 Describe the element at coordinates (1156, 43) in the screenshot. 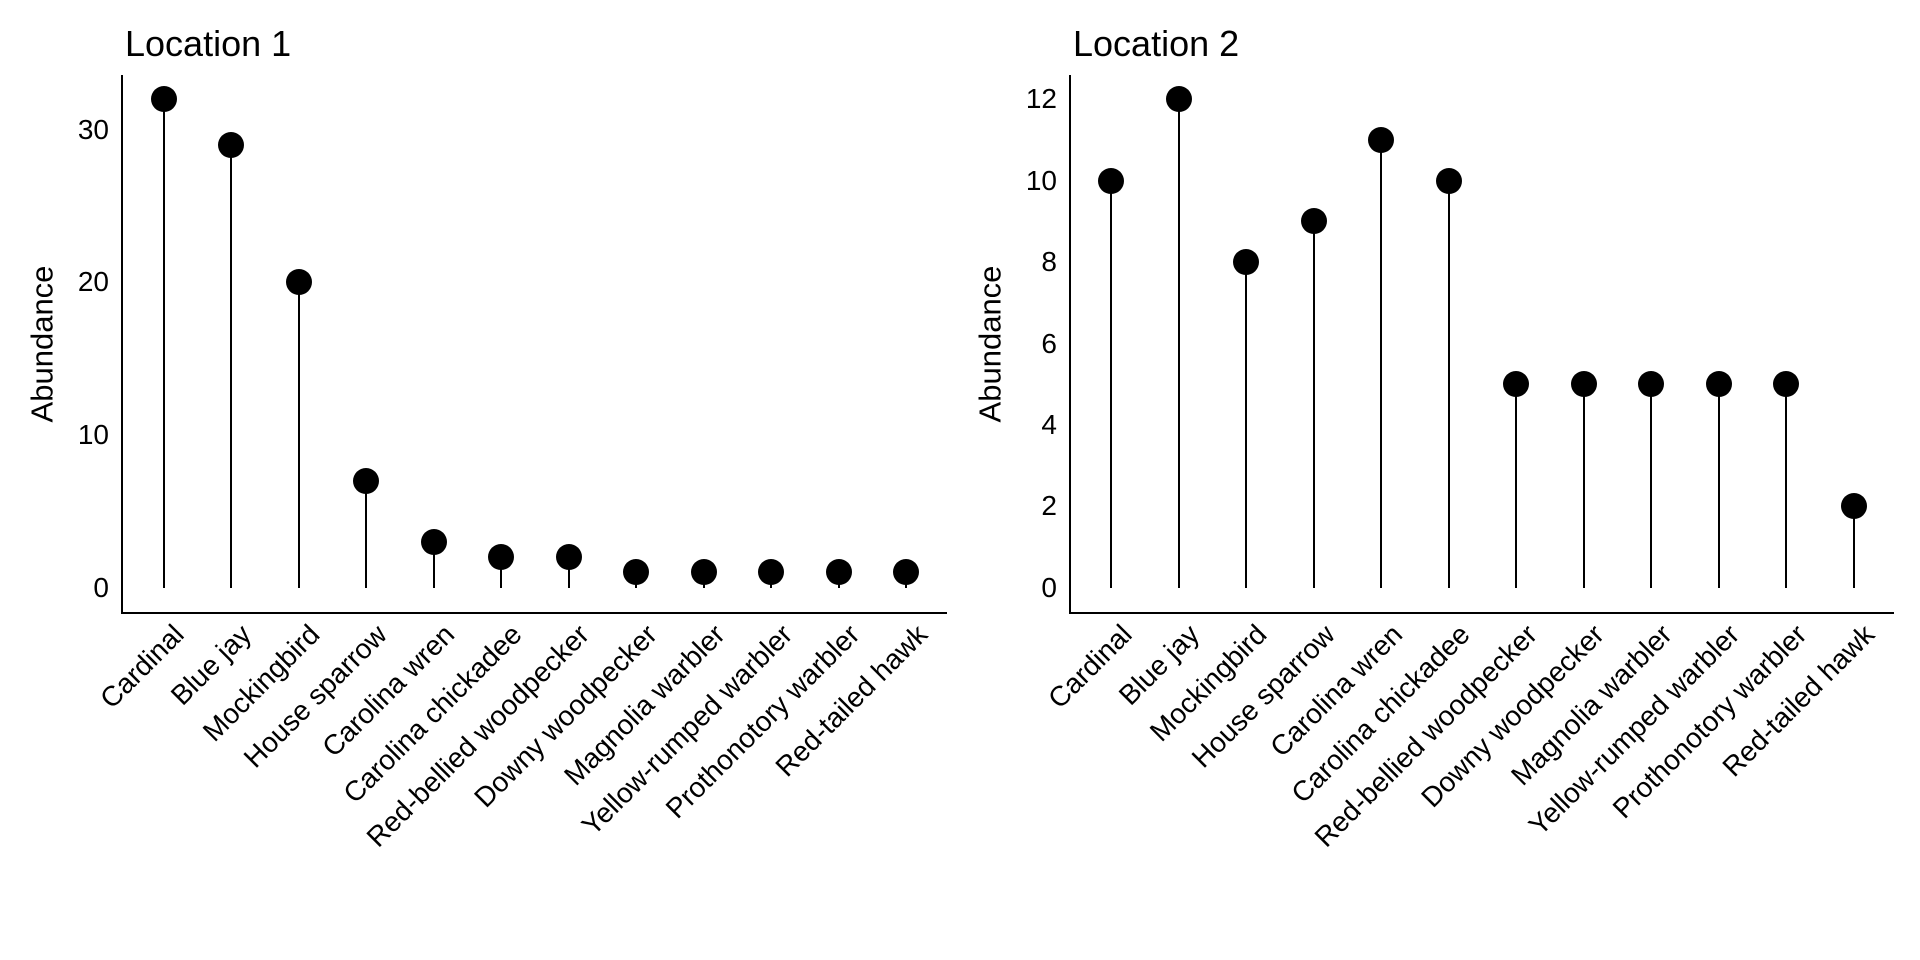

I see `chart-title: Location 2` at that location.